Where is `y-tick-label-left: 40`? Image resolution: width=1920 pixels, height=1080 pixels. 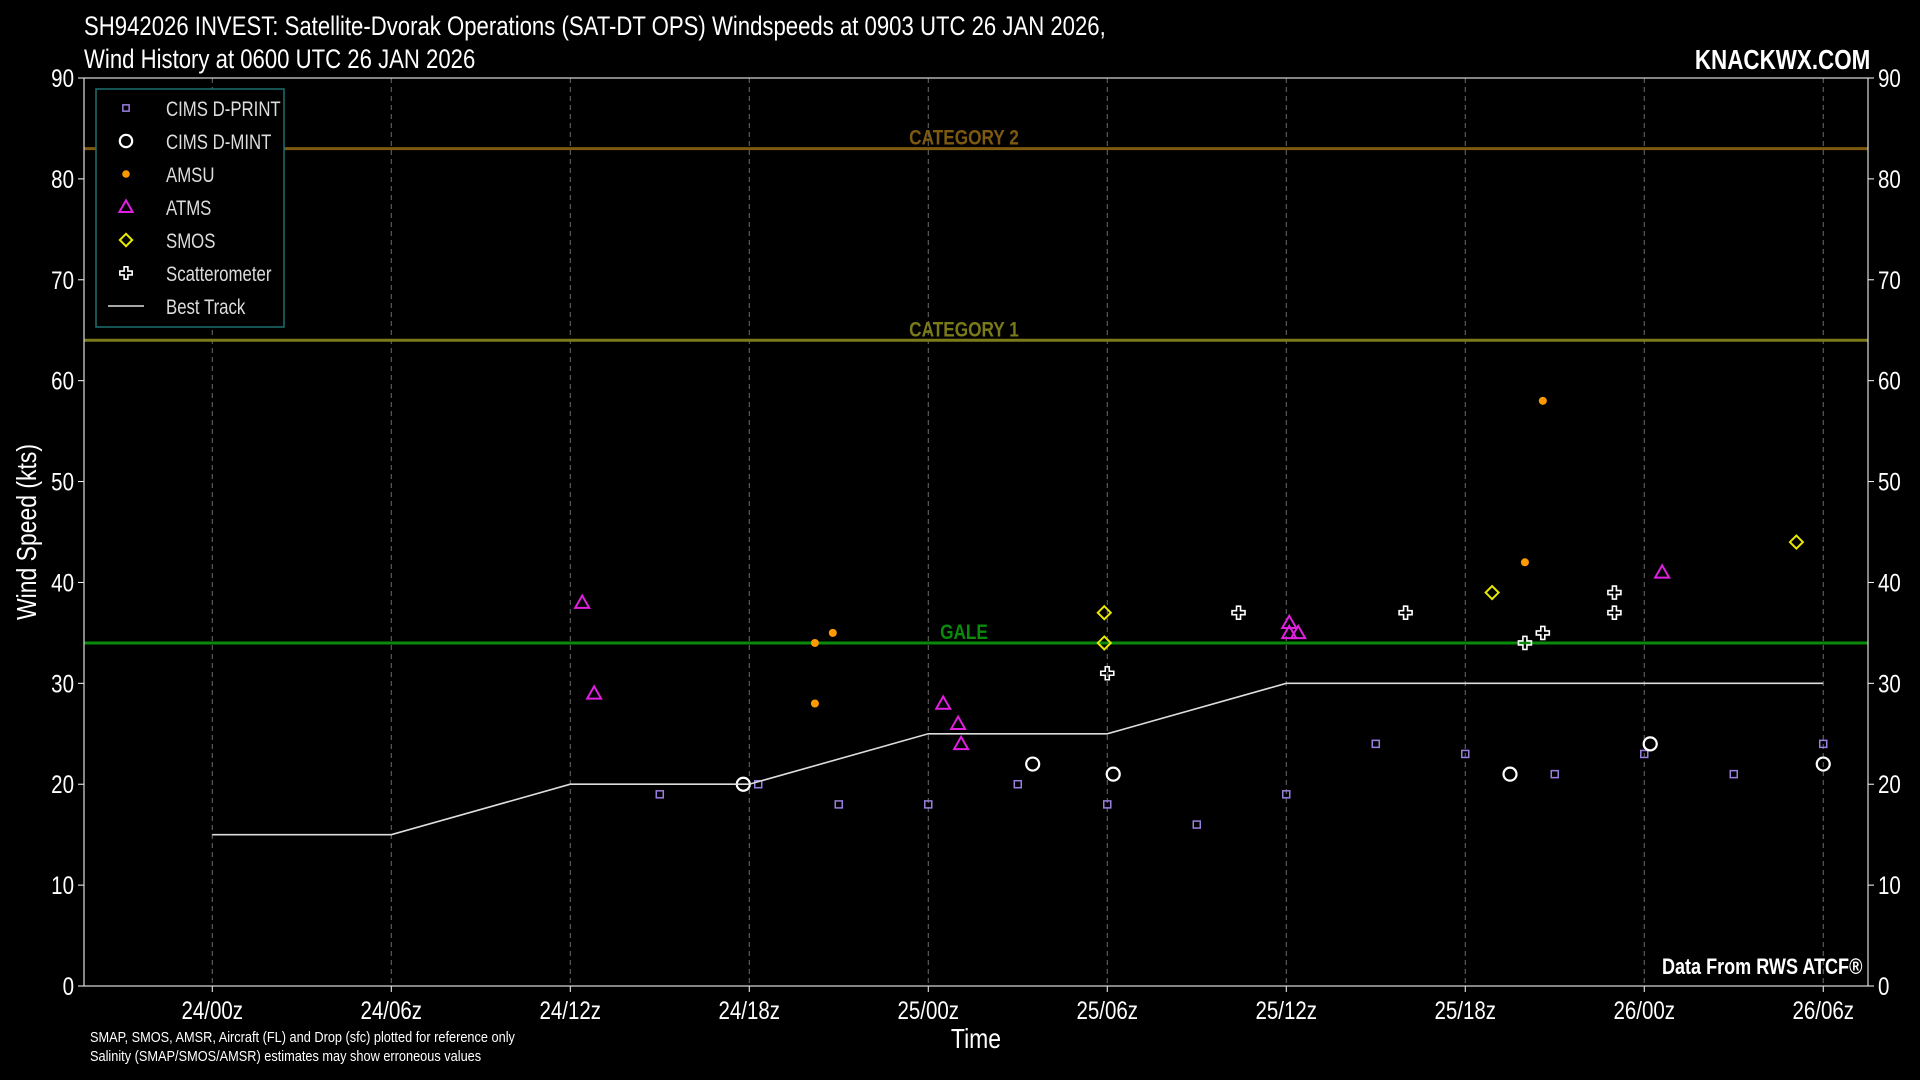
y-tick-label-left: 40 is located at coordinates (62, 582).